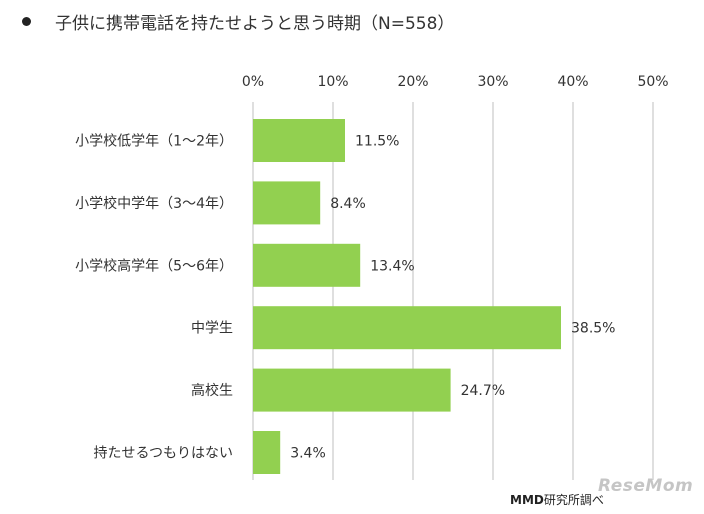  I want to click on source-brand: MMD, so click(527, 500).